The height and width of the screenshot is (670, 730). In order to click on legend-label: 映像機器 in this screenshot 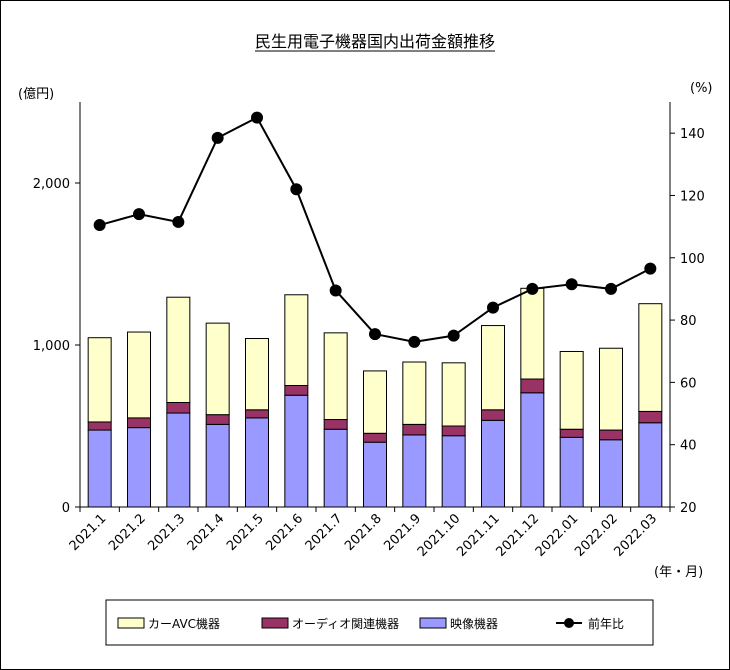, I will do `click(474, 623)`.